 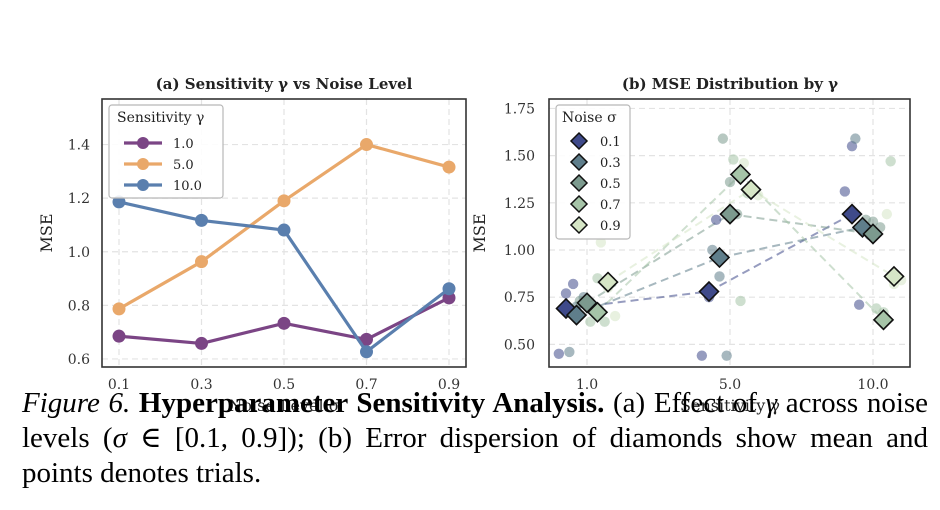 I want to click on panel-b-y-label: MSE, so click(x=479, y=232).